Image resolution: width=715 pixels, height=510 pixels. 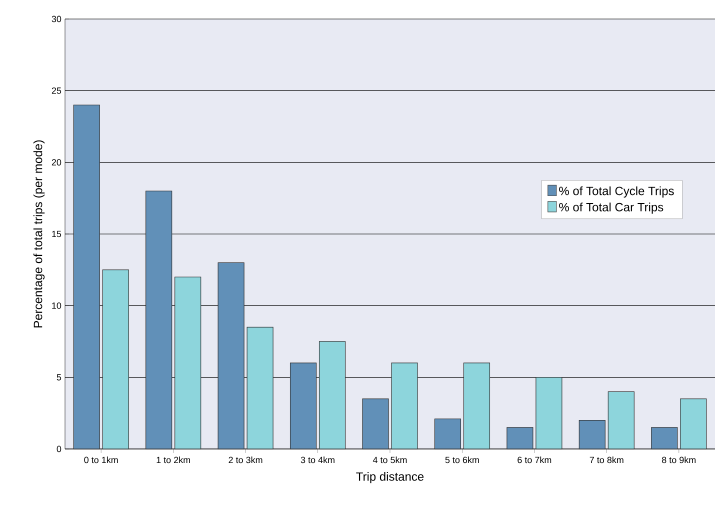 What do you see at coordinates (101, 460) in the screenshot?
I see `x-tick-label: 0 to 1km` at bounding box center [101, 460].